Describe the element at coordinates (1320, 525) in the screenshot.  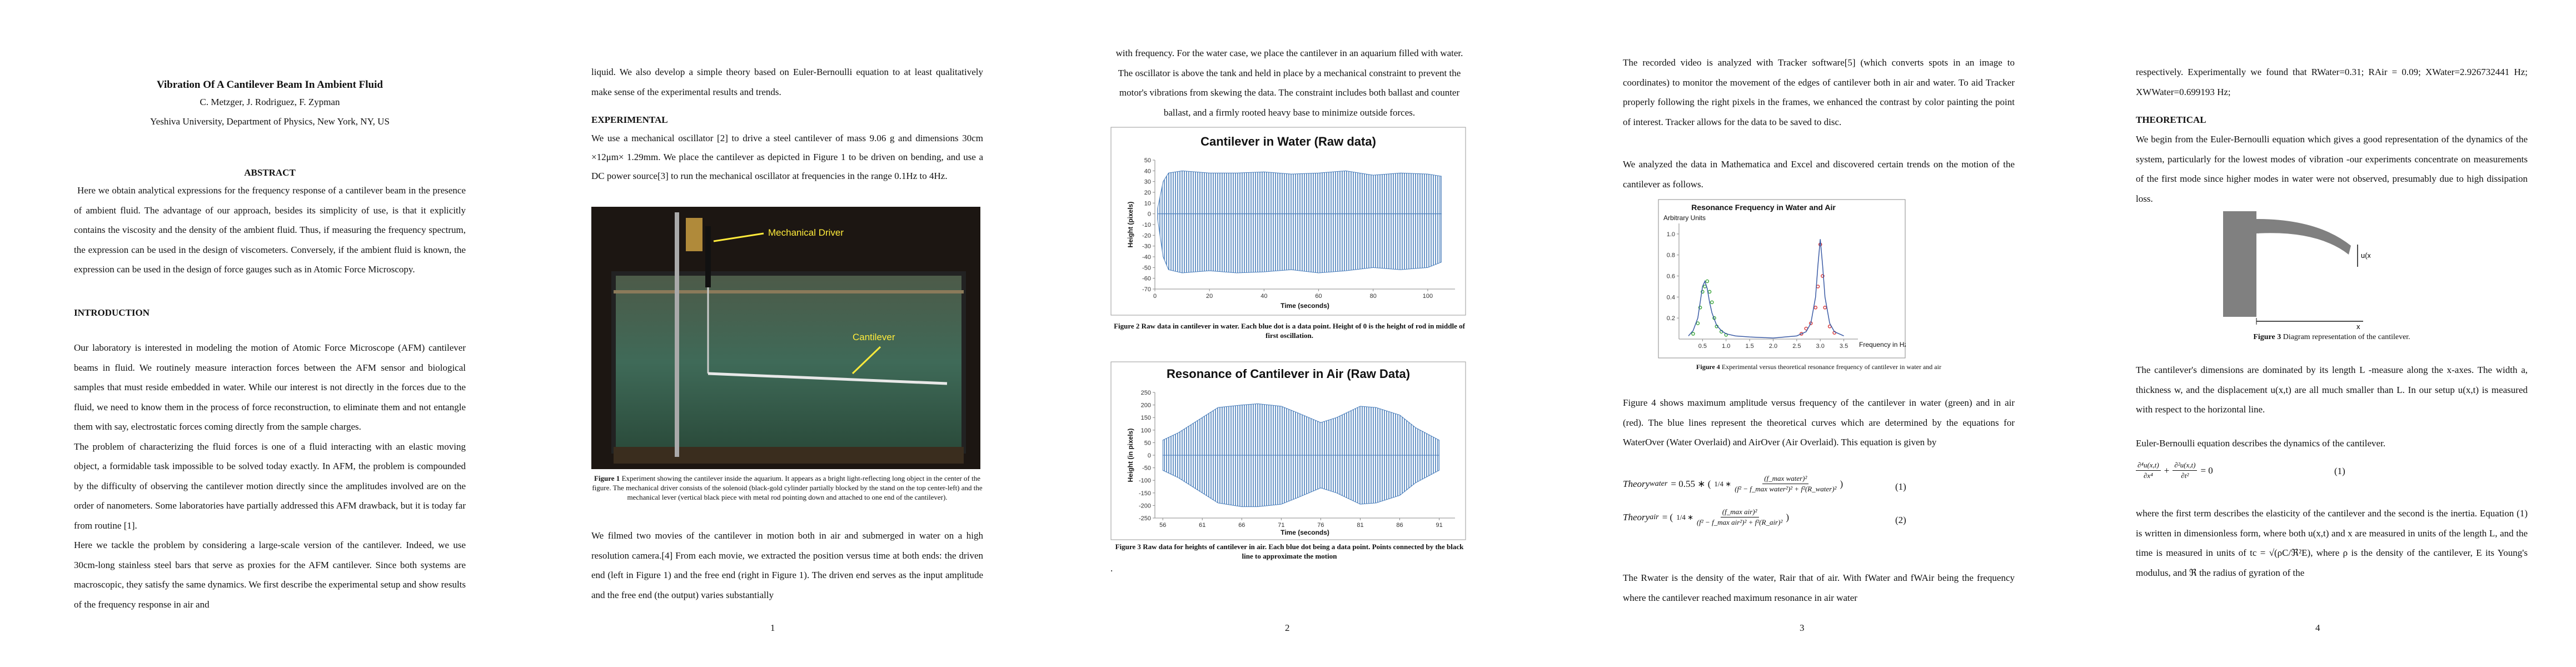
I see `x-tick-label: 76` at that location.